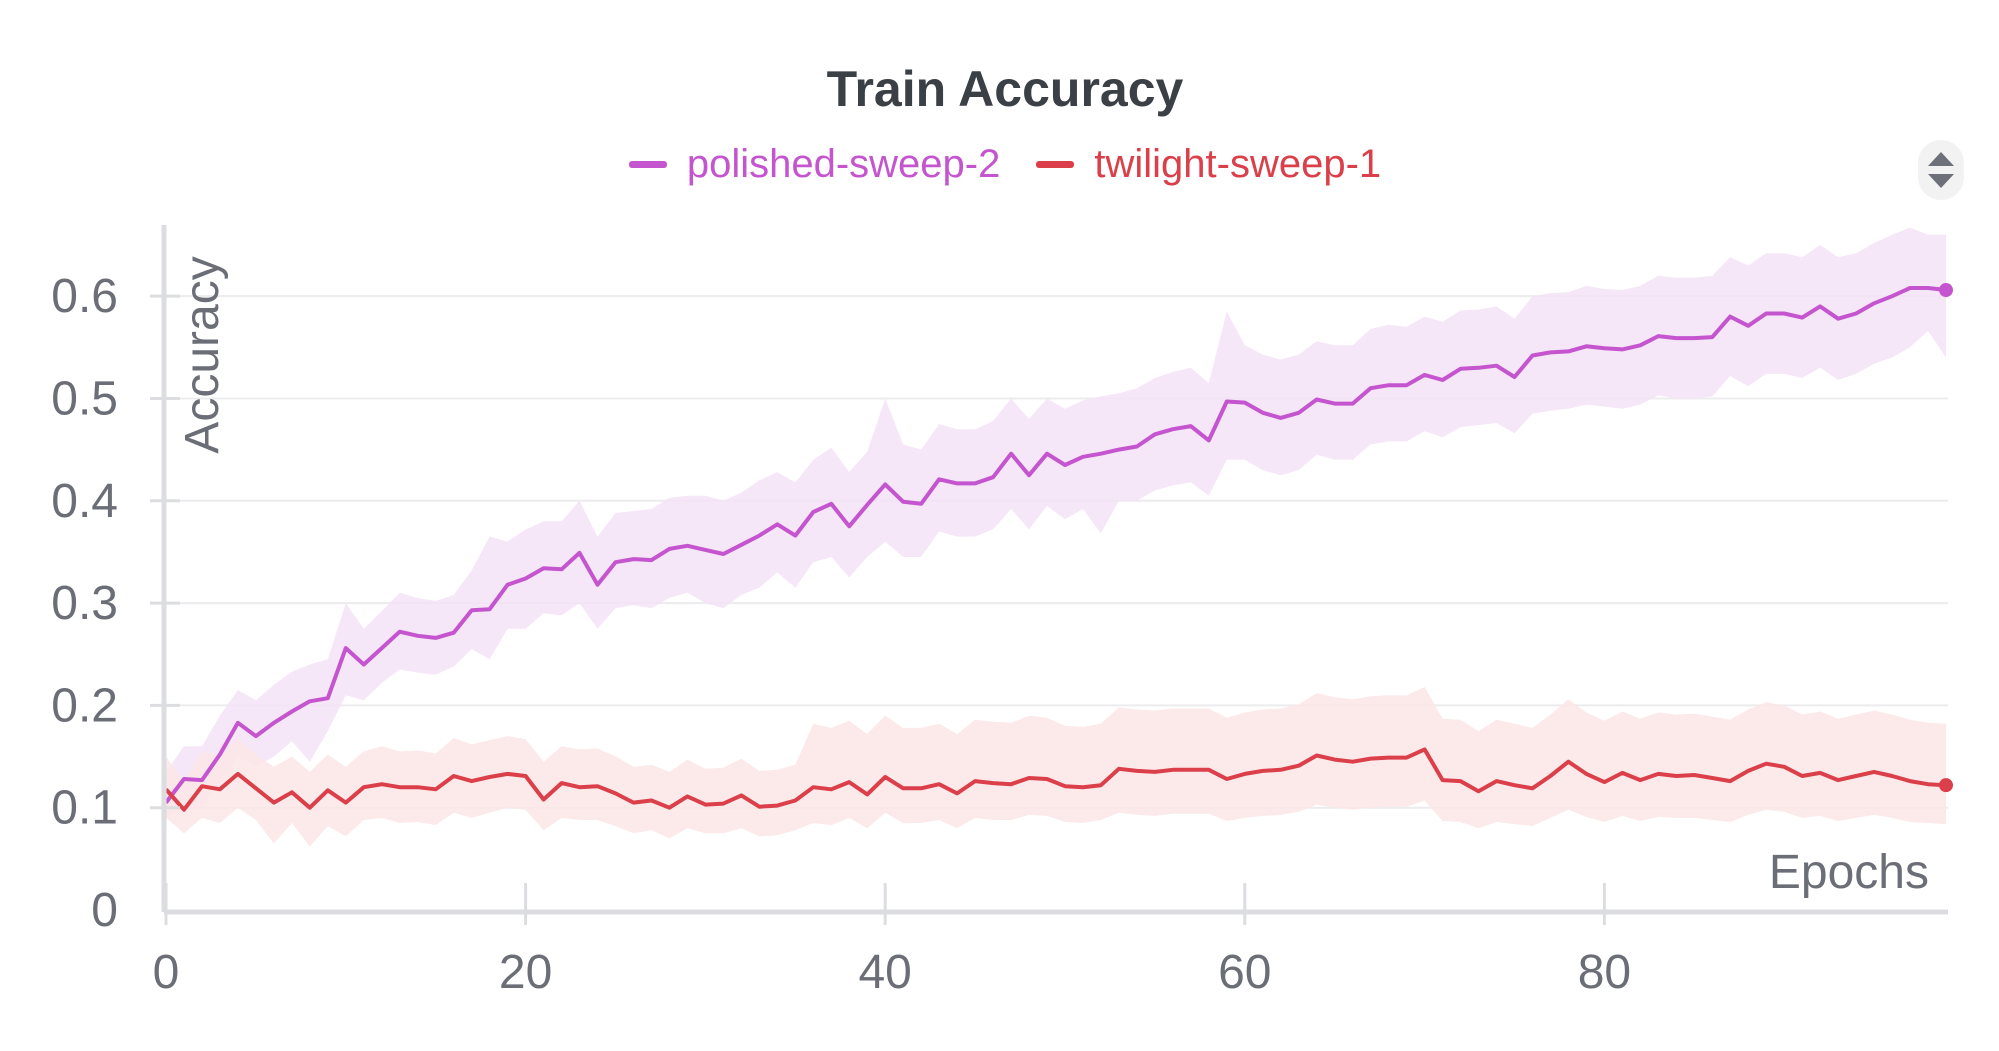 This screenshot has width=1999, height=1051. What do you see at coordinates (884, 972) in the screenshot?
I see `x-tick-label: 40` at bounding box center [884, 972].